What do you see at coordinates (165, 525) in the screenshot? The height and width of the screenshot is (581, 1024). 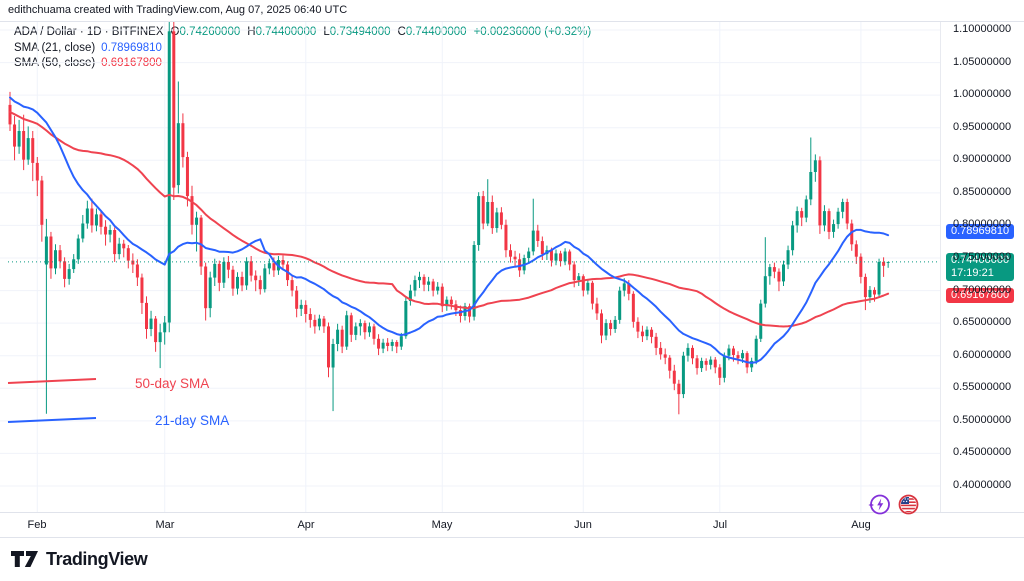 I see `month-label-mar: Mar` at bounding box center [165, 525].